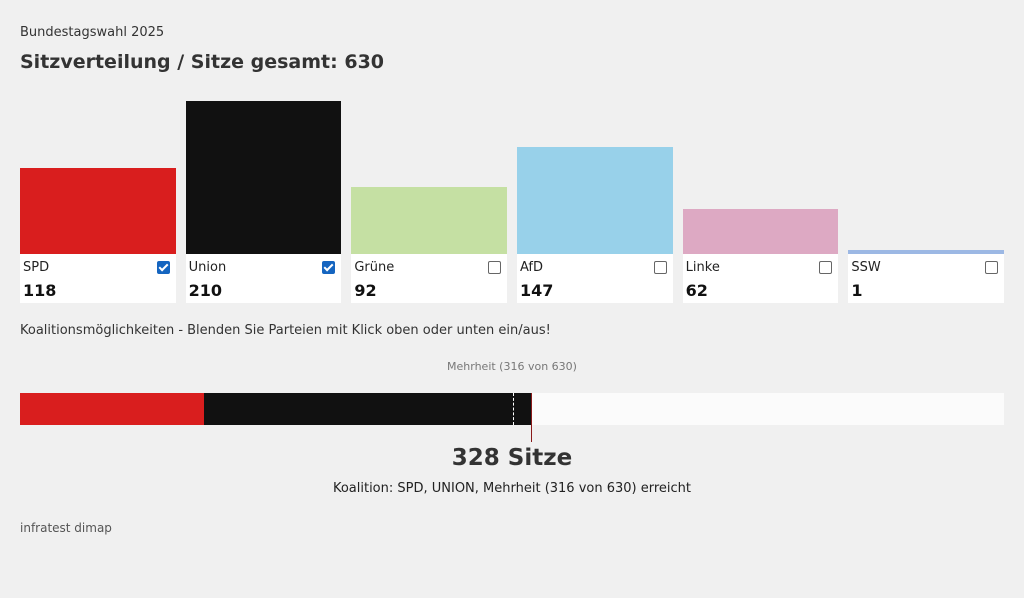 This screenshot has height=598, width=1024. I want to click on party-card-gr-ne: Grüne 92, so click(429, 278).